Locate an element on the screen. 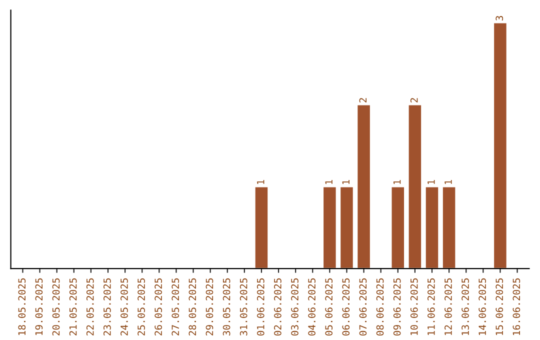  x-tick-label: 10.06.2025 is located at coordinates (414, 306).